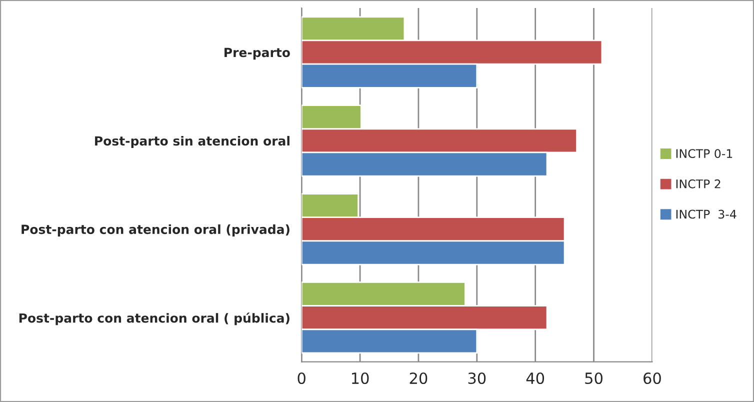 The width and height of the screenshot is (754, 402). What do you see at coordinates (419, 378) in the screenshot?
I see `x-tick-label: 20` at bounding box center [419, 378].